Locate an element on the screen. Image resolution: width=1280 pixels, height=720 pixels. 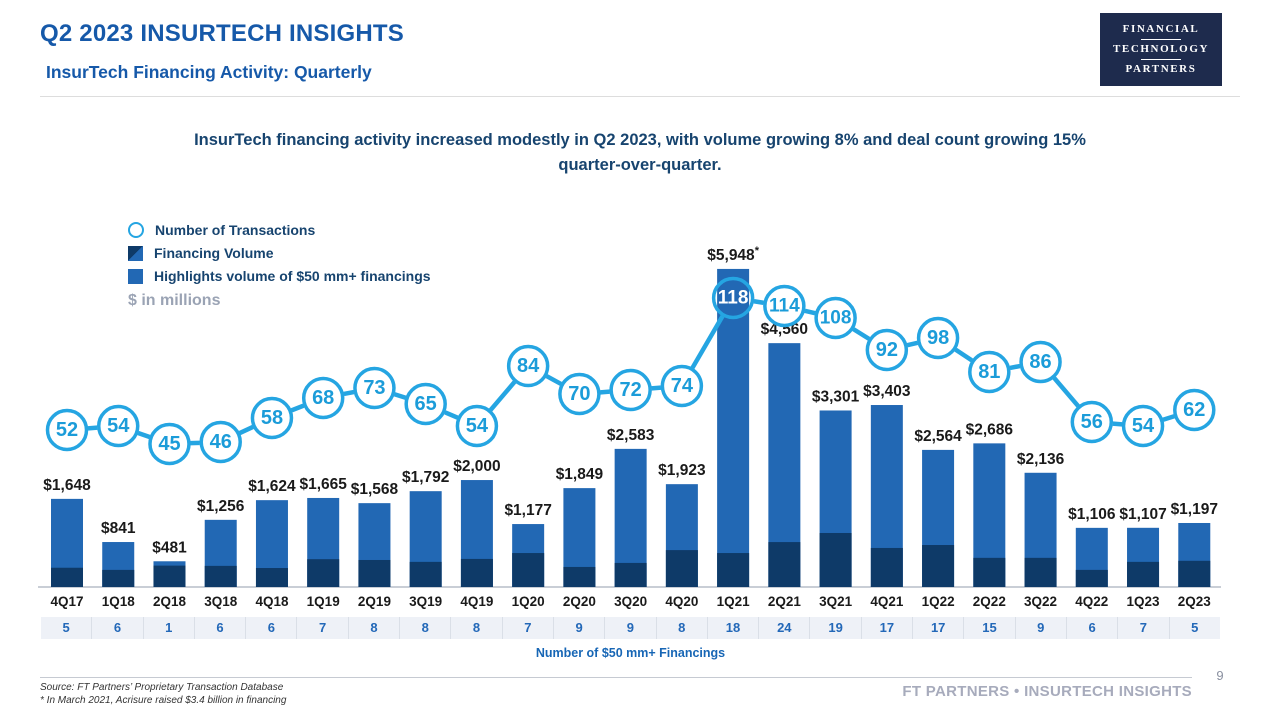
fifty-mm-count-cell: 9 is located at coordinates (1041, 628).